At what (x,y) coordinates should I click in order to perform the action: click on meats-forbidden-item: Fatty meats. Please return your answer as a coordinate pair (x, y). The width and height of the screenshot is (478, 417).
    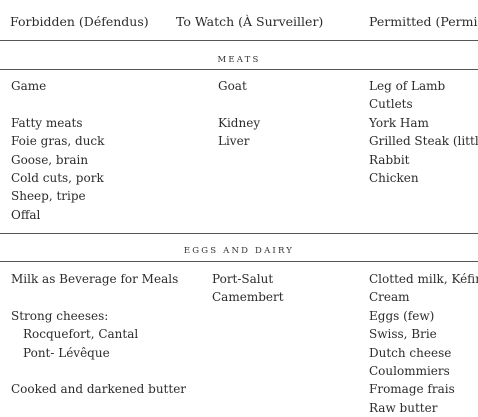
    Looking at the image, I should click on (47, 122).